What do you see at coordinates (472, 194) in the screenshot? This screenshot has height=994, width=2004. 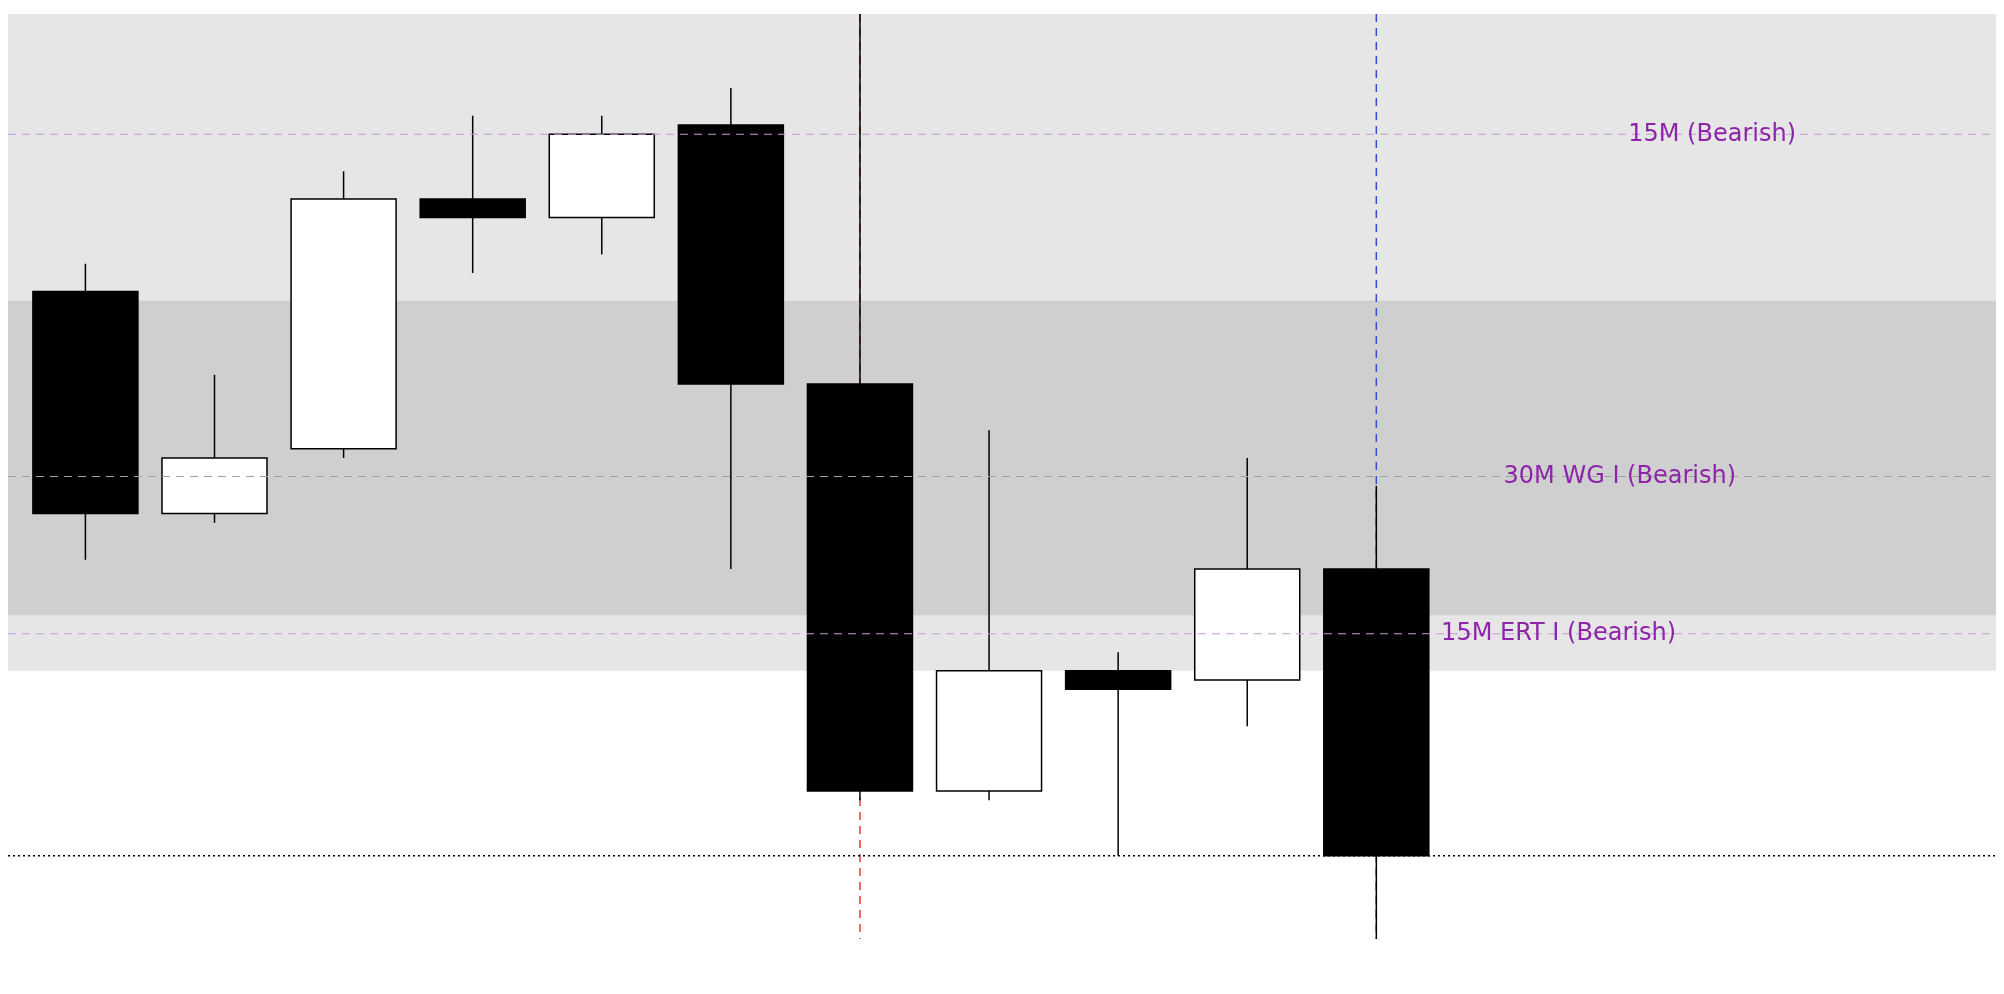 I see `candlestick` at bounding box center [472, 194].